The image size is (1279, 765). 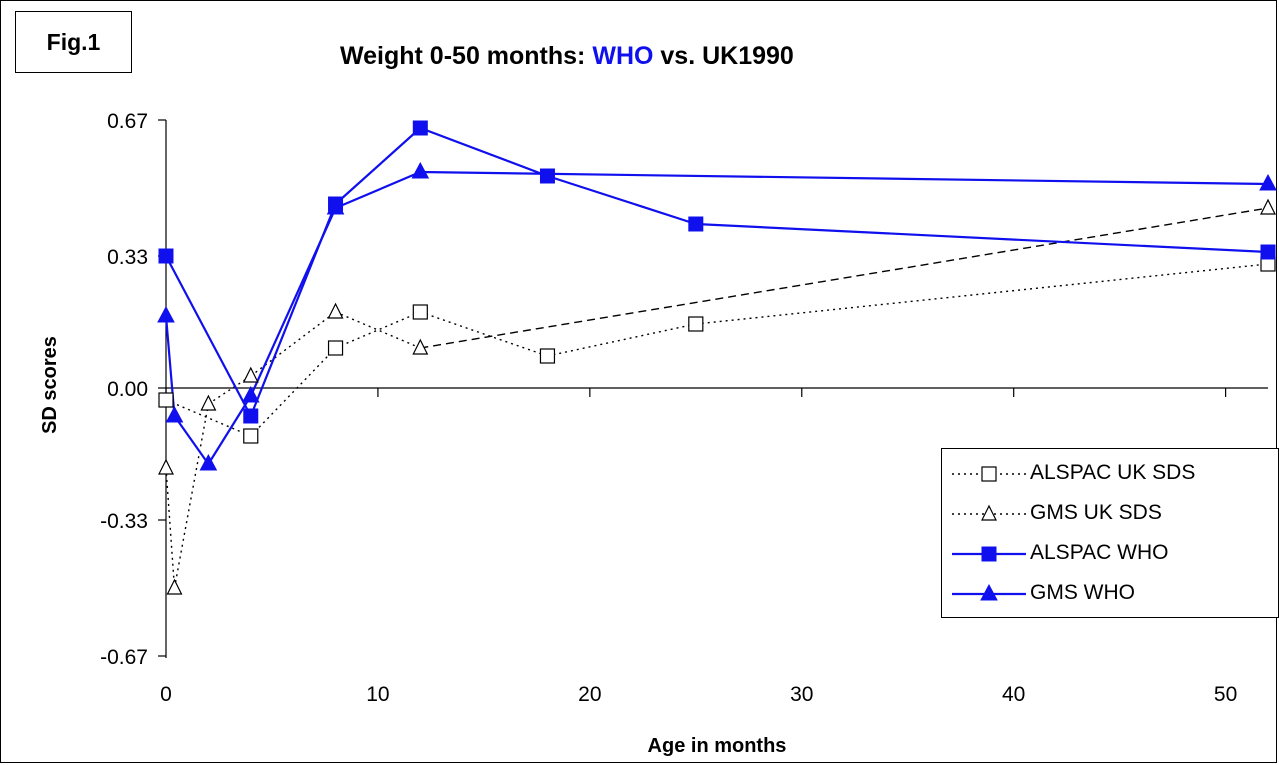 What do you see at coordinates (1099, 552) in the screenshot?
I see `legend-label: ALSPAC WHO` at bounding box center [1099, 552].